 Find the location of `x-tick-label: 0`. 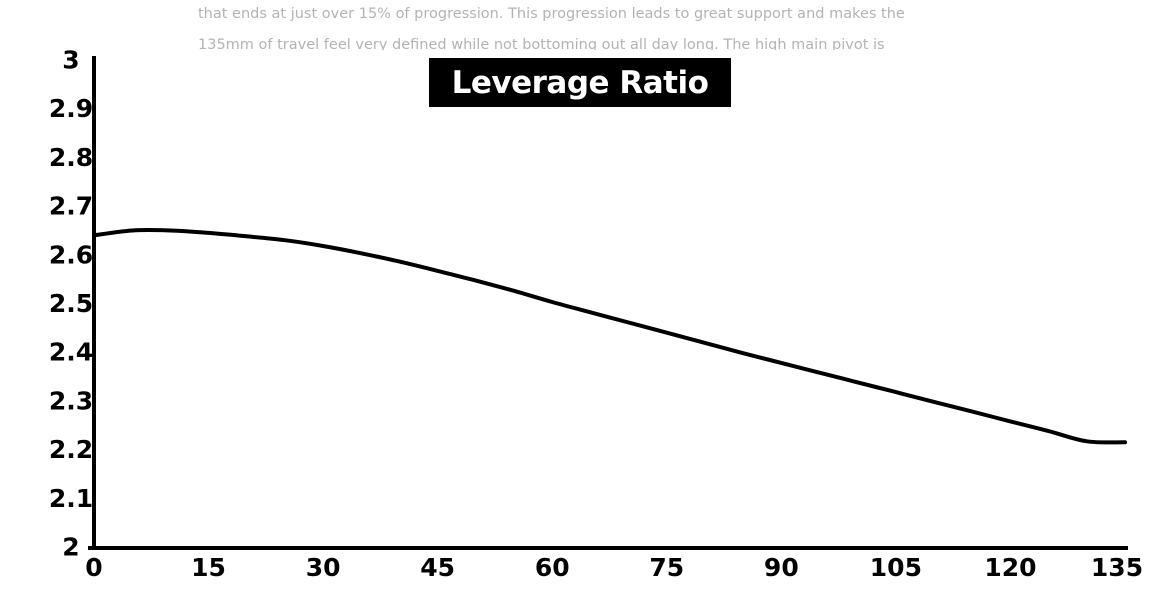

x-tick-label: 0 is located at coordinates (93, 567).